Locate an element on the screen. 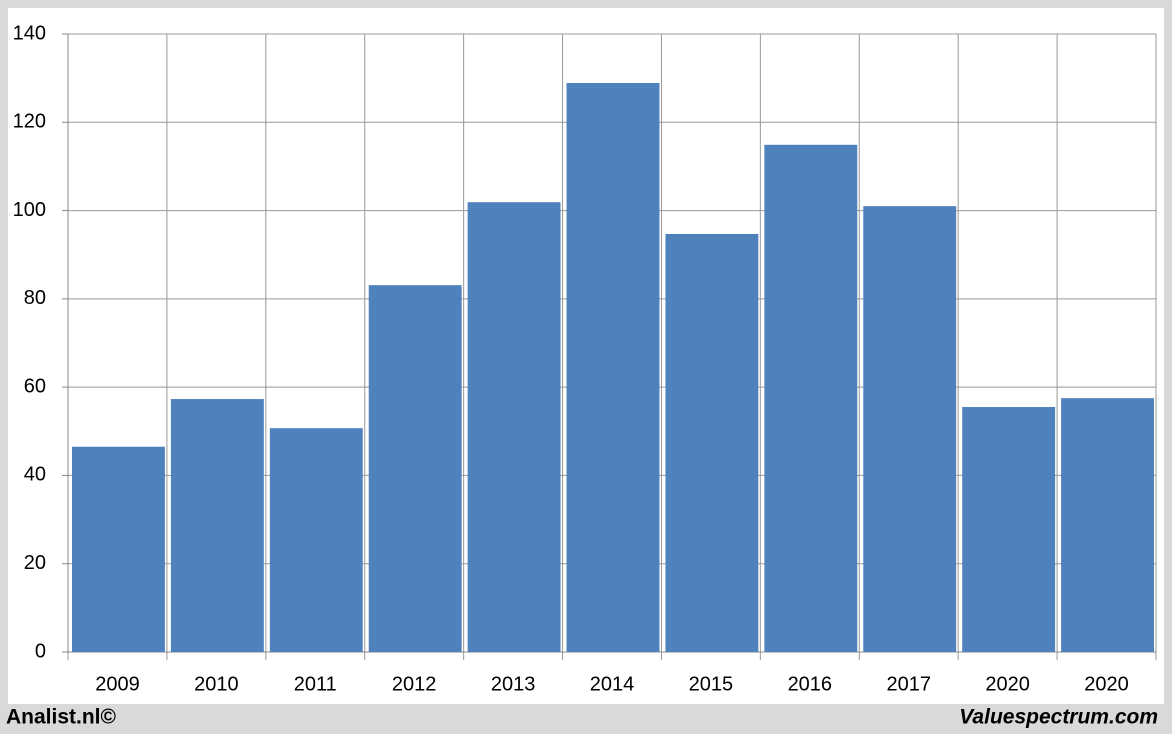 The height and width of the screenshot is (734, 1172). x-tick-label: 2011 is located at coordinates (315, 684).